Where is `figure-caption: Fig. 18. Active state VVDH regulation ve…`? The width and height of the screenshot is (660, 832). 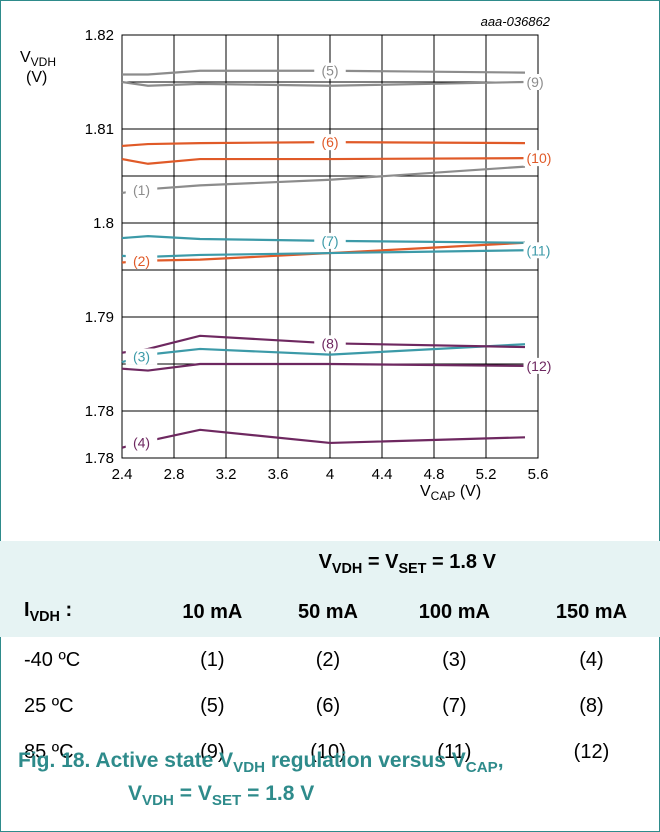
figure-caption: Fig. 18. Active state VVDH regulation ve… is located at coordinates (261, 779).